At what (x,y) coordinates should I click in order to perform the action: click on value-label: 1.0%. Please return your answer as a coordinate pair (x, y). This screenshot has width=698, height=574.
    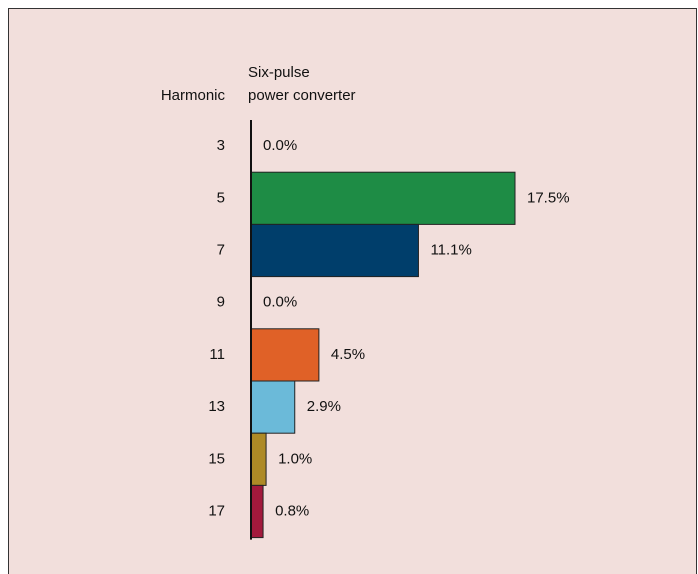
    Looking at the image, I should click on (295, 458).